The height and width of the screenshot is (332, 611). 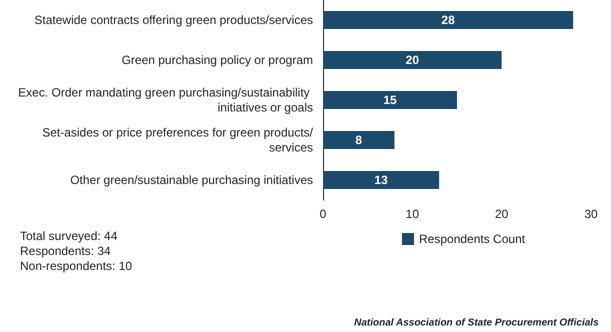 What do you see at coordinates (191, 180) in the screenshot?
I see `y-tick-label: Other green/sustainable purchasing initiatives` at bounding box center [191, 180].